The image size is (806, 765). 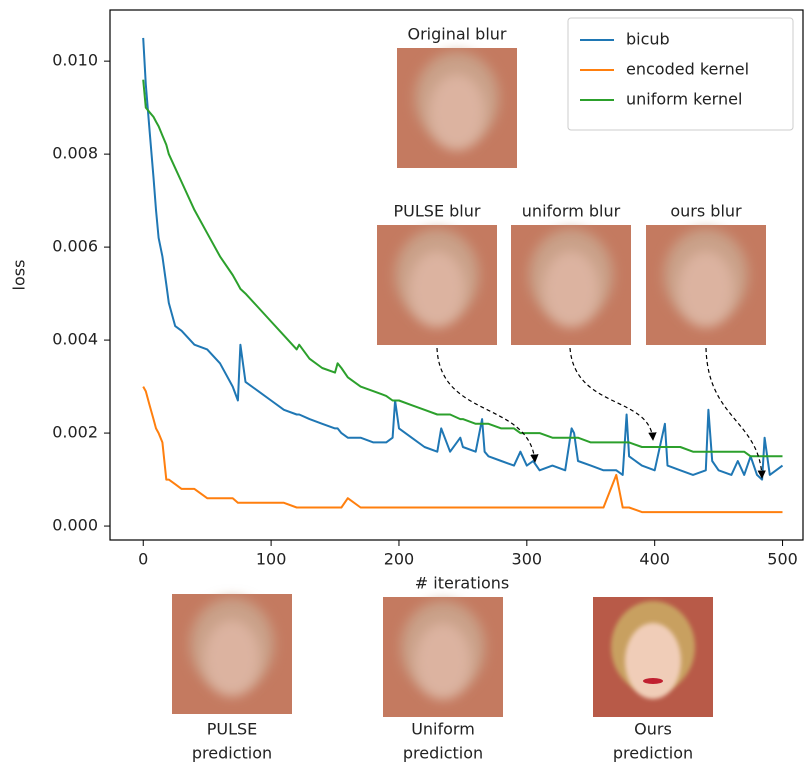 I want to click on legend-box, so click(x=680, y=74).